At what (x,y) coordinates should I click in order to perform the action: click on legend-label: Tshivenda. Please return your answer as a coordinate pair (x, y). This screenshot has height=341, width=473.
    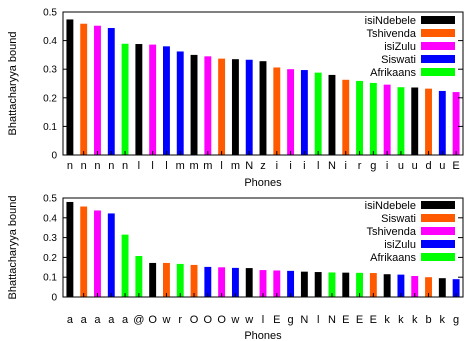
    Looking at the image, I should click on (391, 232).